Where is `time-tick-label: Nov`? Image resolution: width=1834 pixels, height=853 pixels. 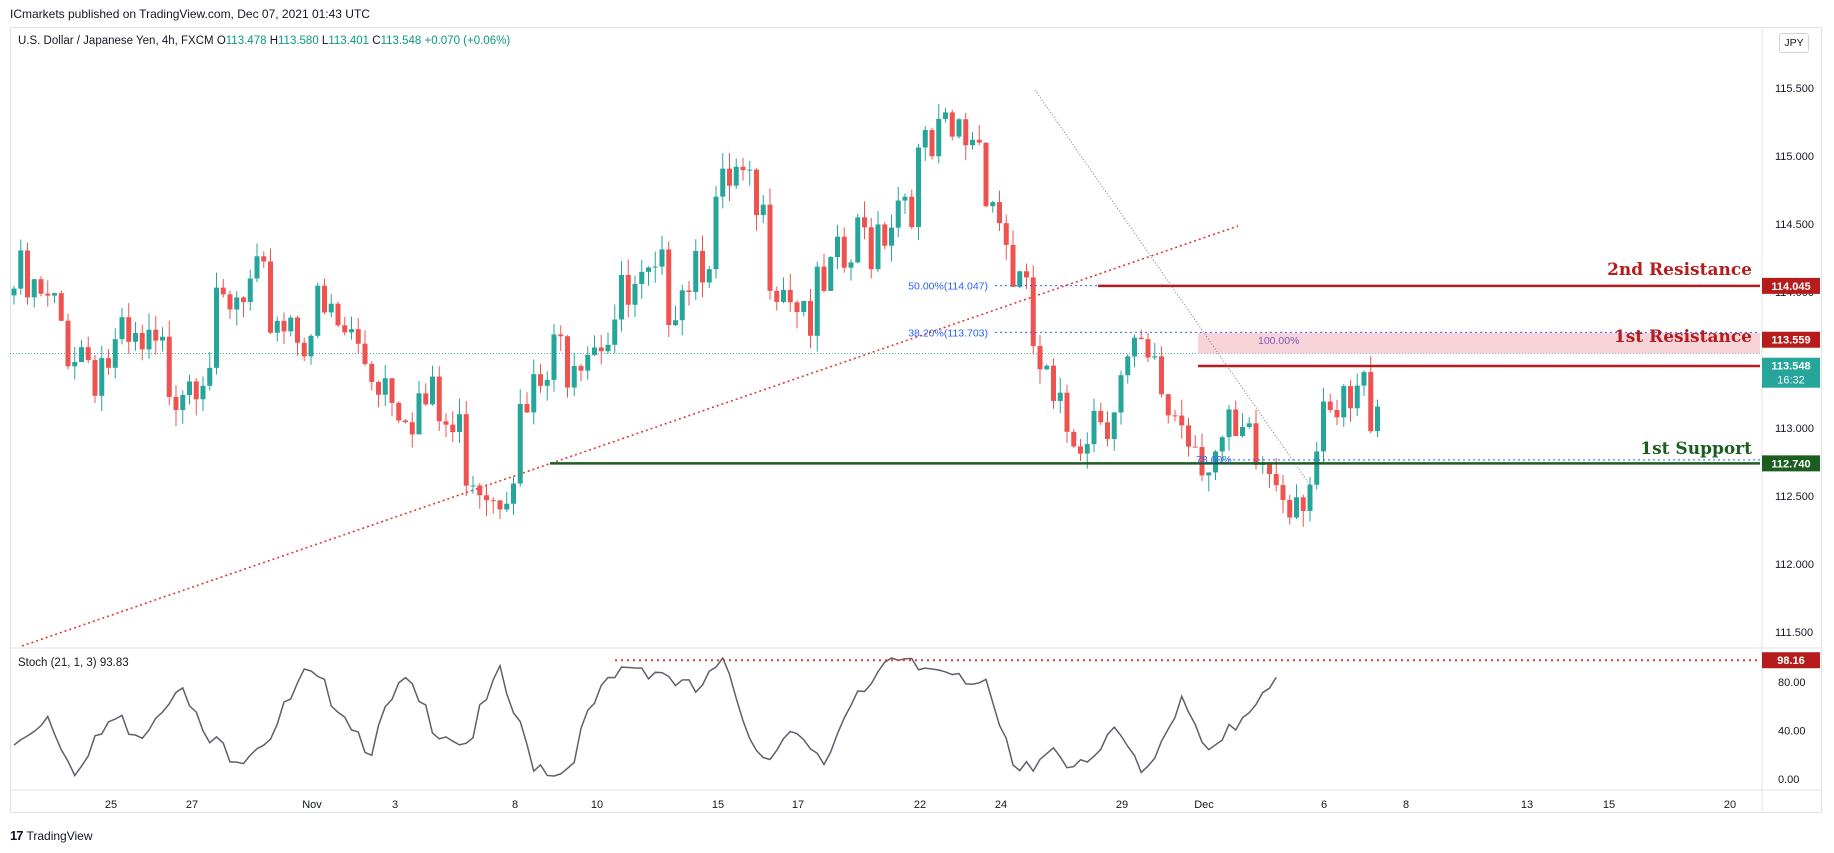 time-tick-label: Nov is located at coordinates (312, 805).